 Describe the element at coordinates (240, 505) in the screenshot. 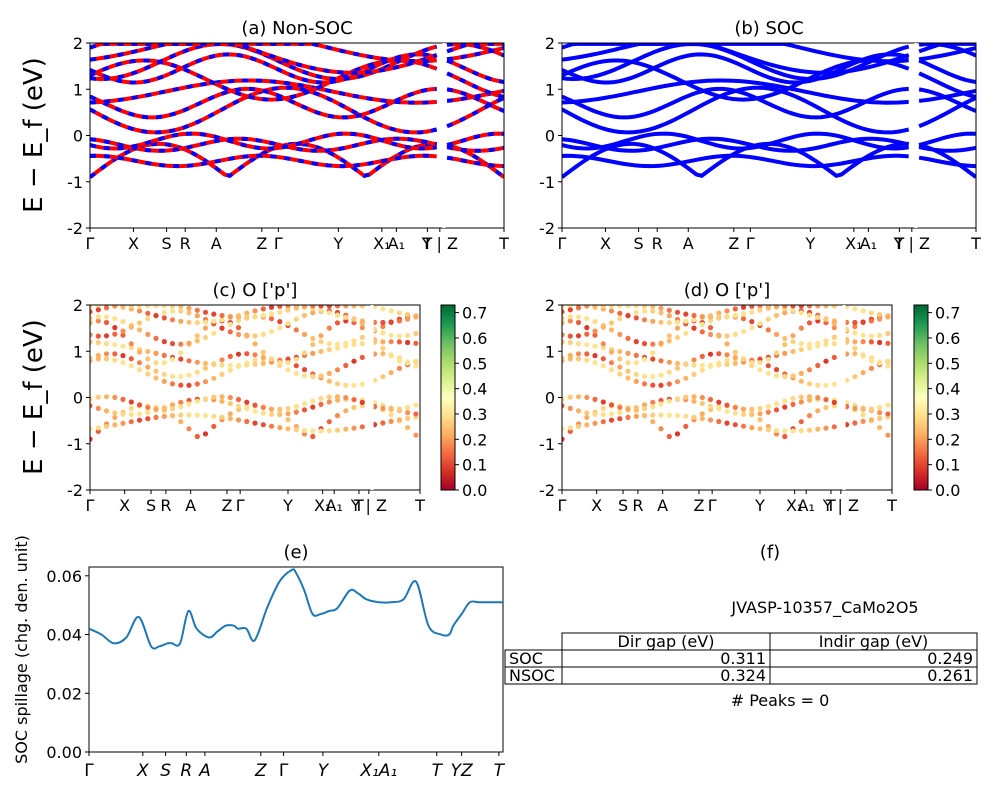

I see `xtick-label: Γ` at that location.